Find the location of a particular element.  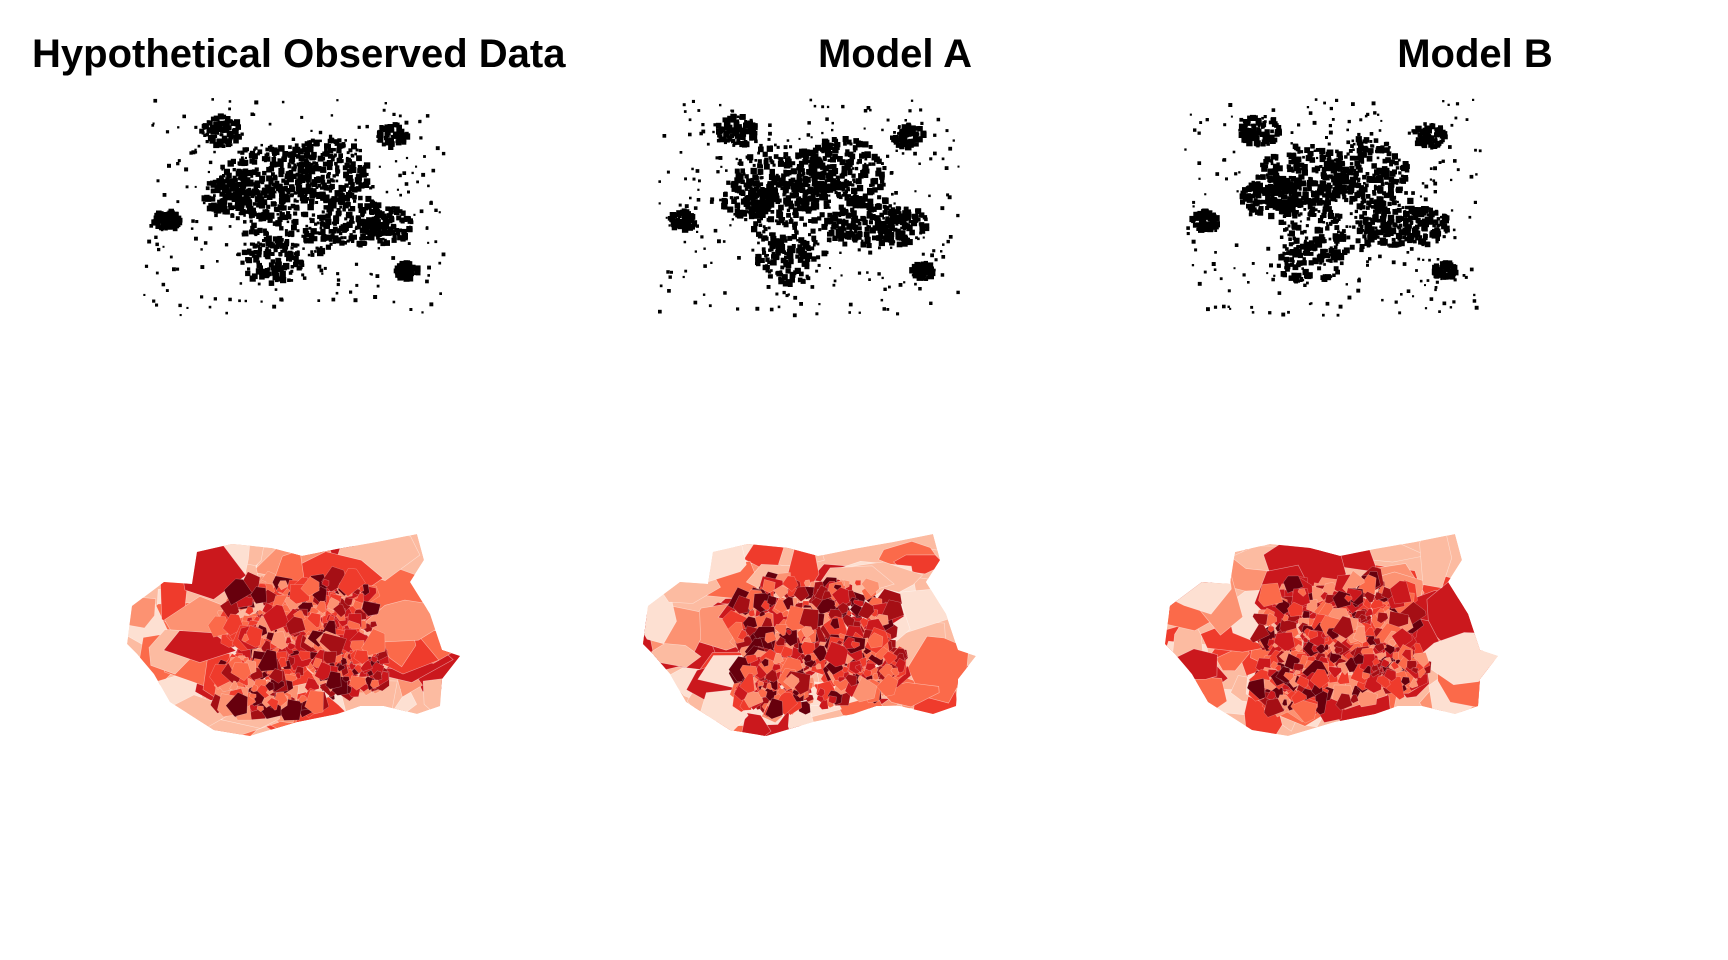

panel-title-observed: Hypothetical Observed Data is located at coordinates (299, 54).